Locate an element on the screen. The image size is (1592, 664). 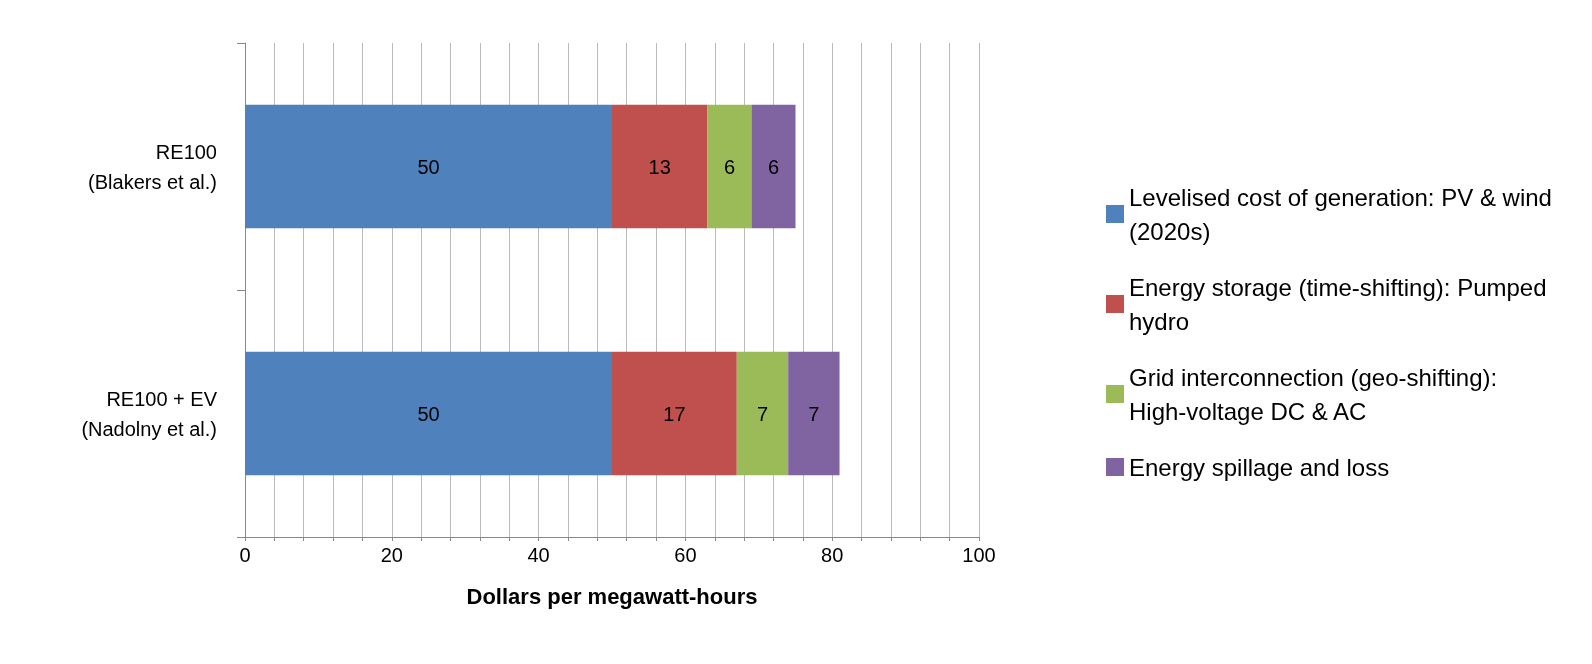
x-tick-label: 80 is located at coordinates (832, 555).